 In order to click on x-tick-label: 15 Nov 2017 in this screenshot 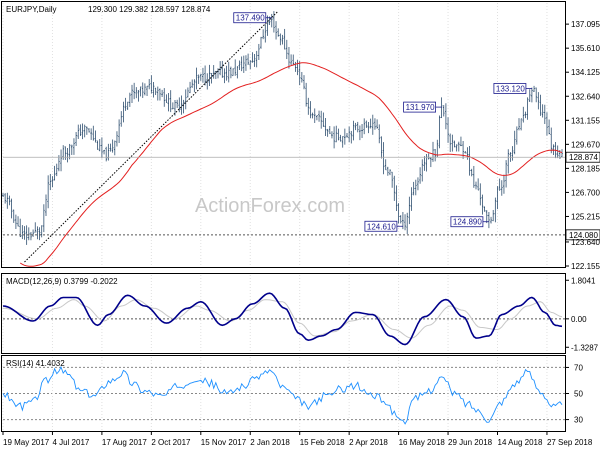, I will do `click(224, 442)`.